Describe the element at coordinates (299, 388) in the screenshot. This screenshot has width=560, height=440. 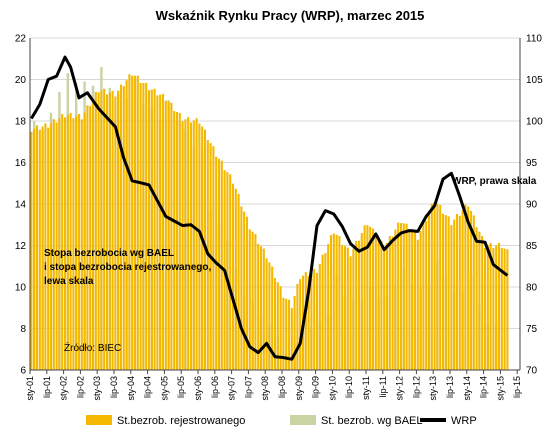
I see `x-tick-label: sty-09` at that location.